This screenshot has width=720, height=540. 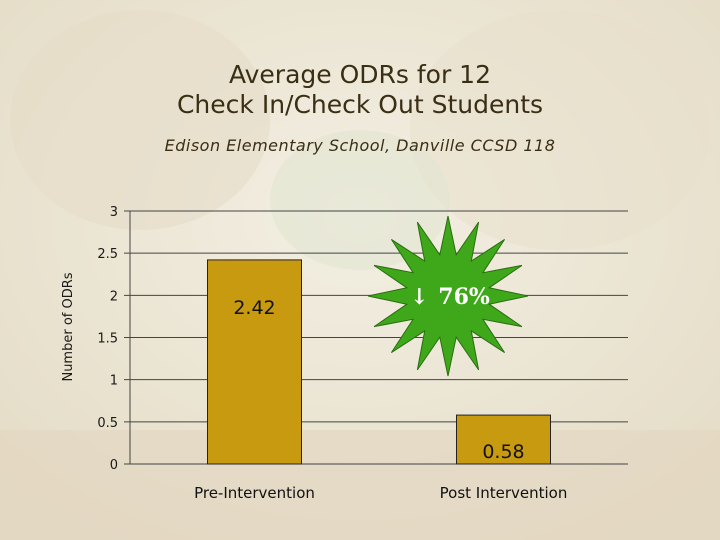 What do you see at coordinates (504, 493) in the screenshot?
I see `x-tick-label: Post Intervention` at bounding box center [504, 493].